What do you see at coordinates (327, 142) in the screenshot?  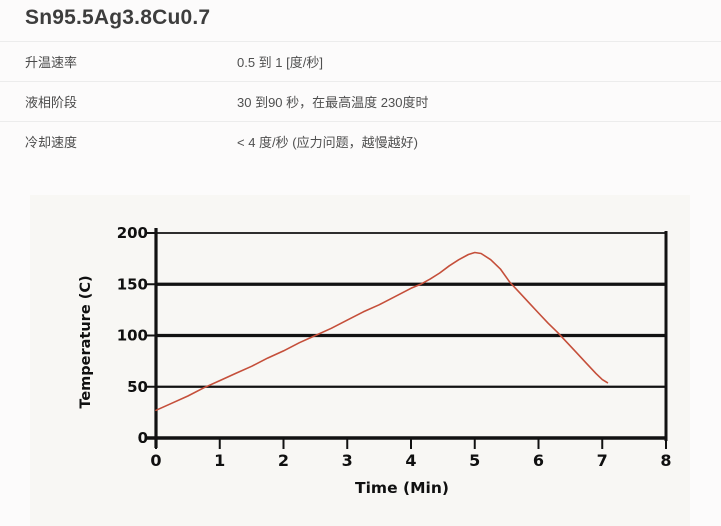 I see `spec-value: < 4 度/秒 (应力问题，越慢越好)` at bounding box center [327, 142].